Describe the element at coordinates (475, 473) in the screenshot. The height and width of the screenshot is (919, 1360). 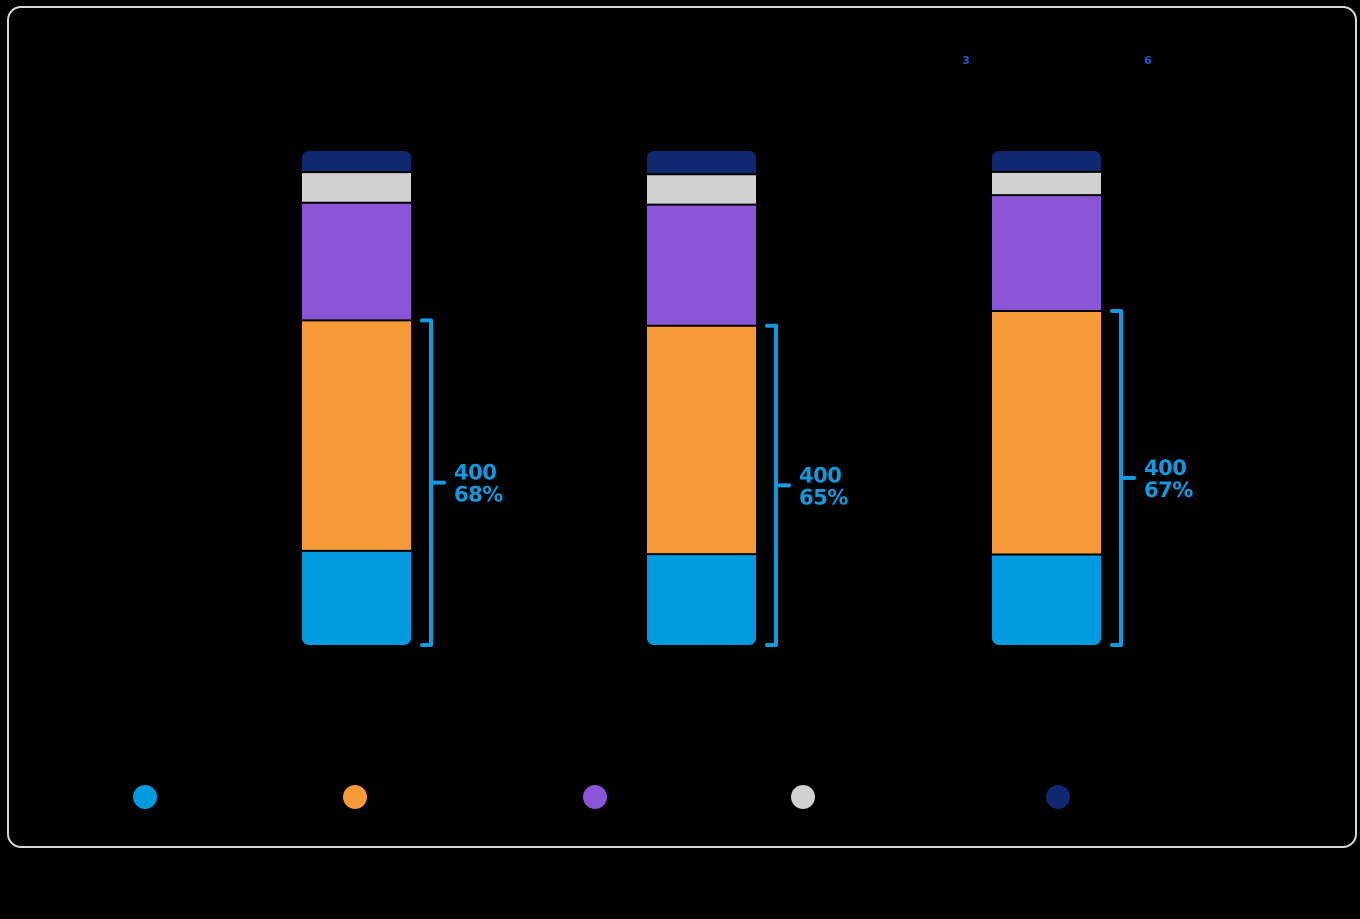
I see `bracket-count-label-1: 400` at that location.